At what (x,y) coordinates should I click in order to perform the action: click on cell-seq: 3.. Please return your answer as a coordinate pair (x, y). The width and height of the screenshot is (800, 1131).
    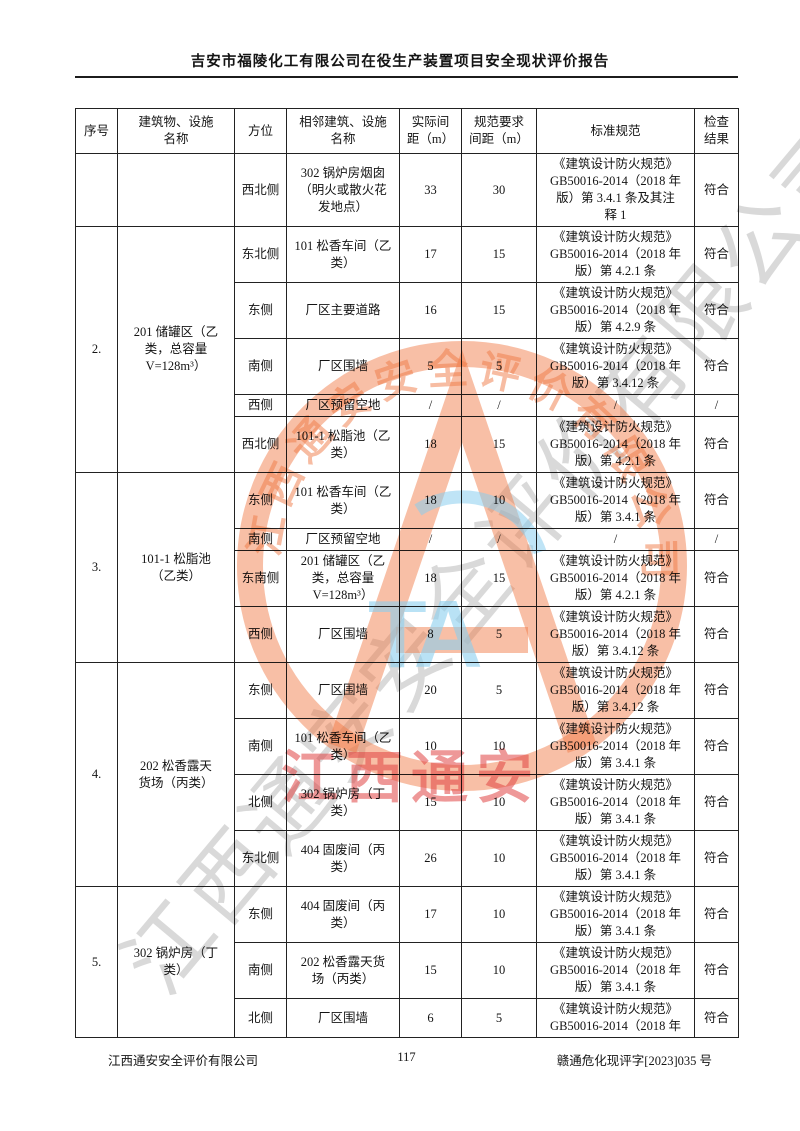
    Looking at the image, I should click on (96, 567).